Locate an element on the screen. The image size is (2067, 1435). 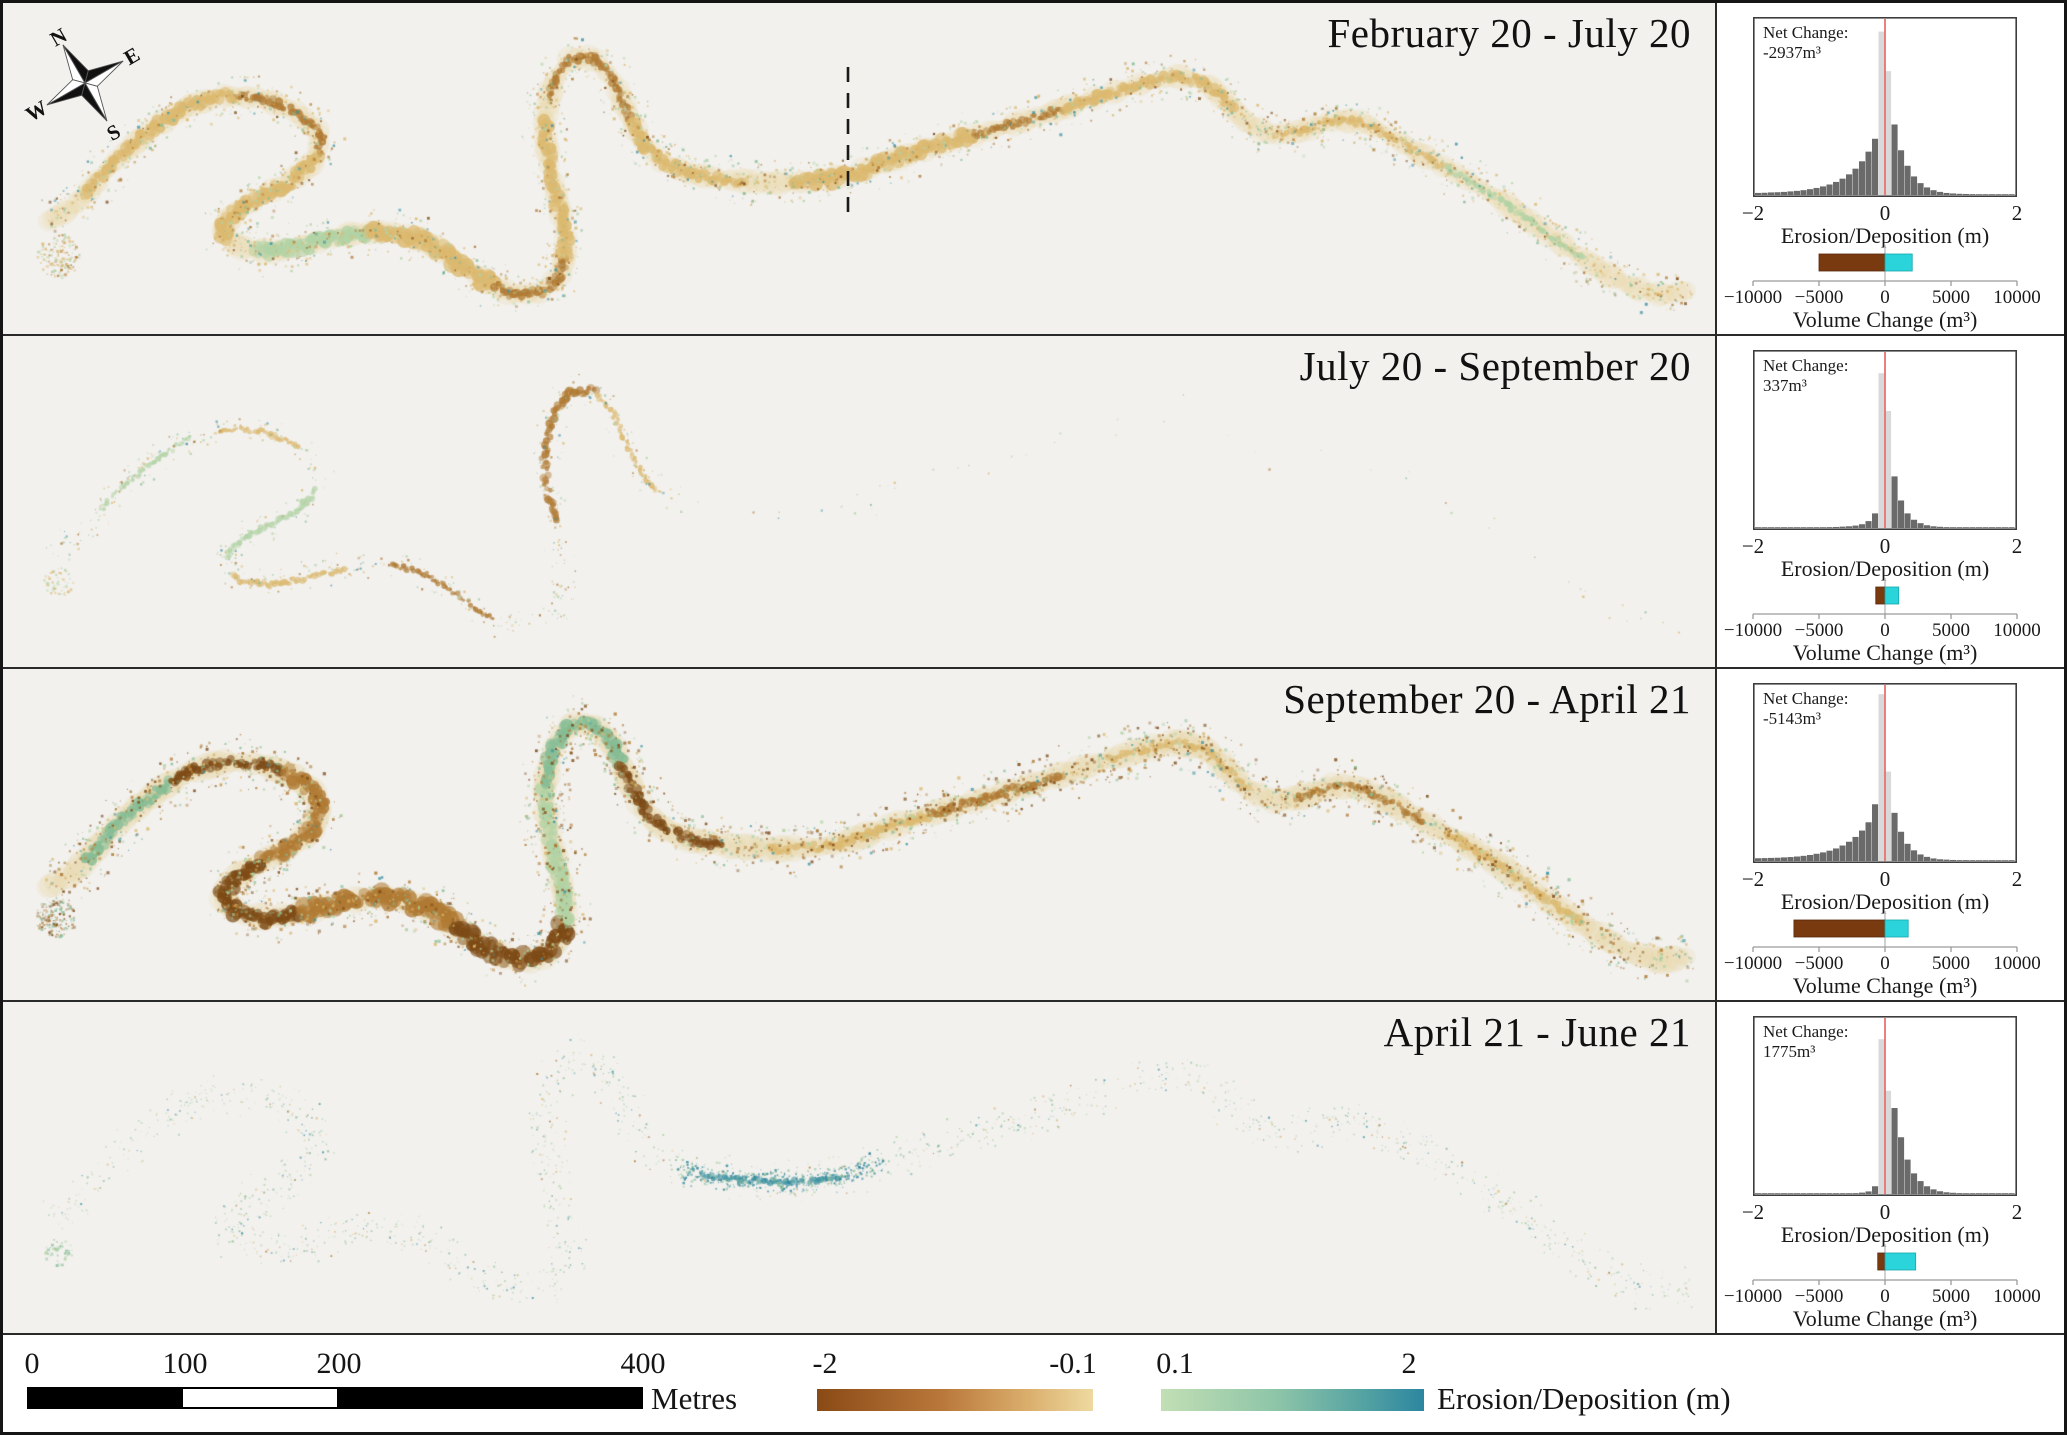
erosion-color-ramp is located at coordinates (955, 1400).